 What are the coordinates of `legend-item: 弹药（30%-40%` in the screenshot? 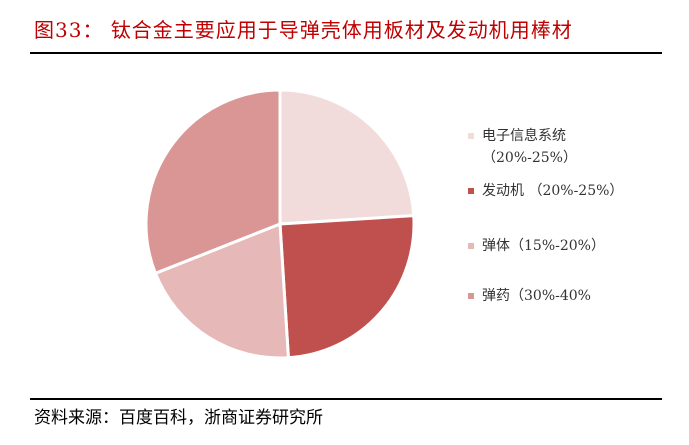 It's located at (550, 296).